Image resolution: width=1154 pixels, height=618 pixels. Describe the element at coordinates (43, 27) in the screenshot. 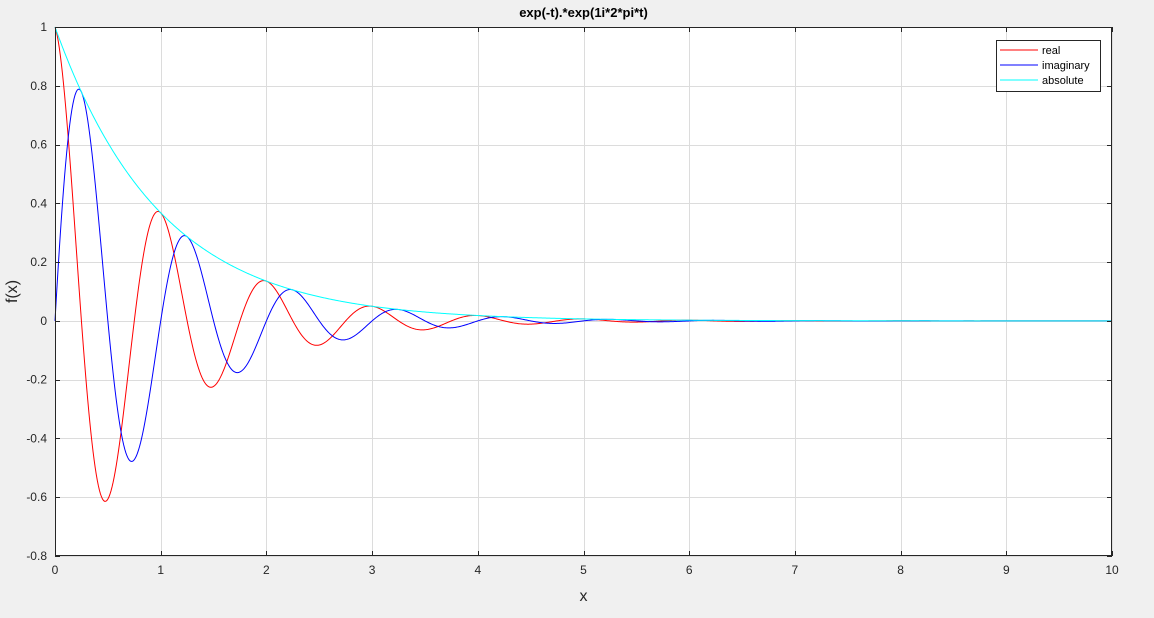

I see `y-tick-label: 1` at that location.